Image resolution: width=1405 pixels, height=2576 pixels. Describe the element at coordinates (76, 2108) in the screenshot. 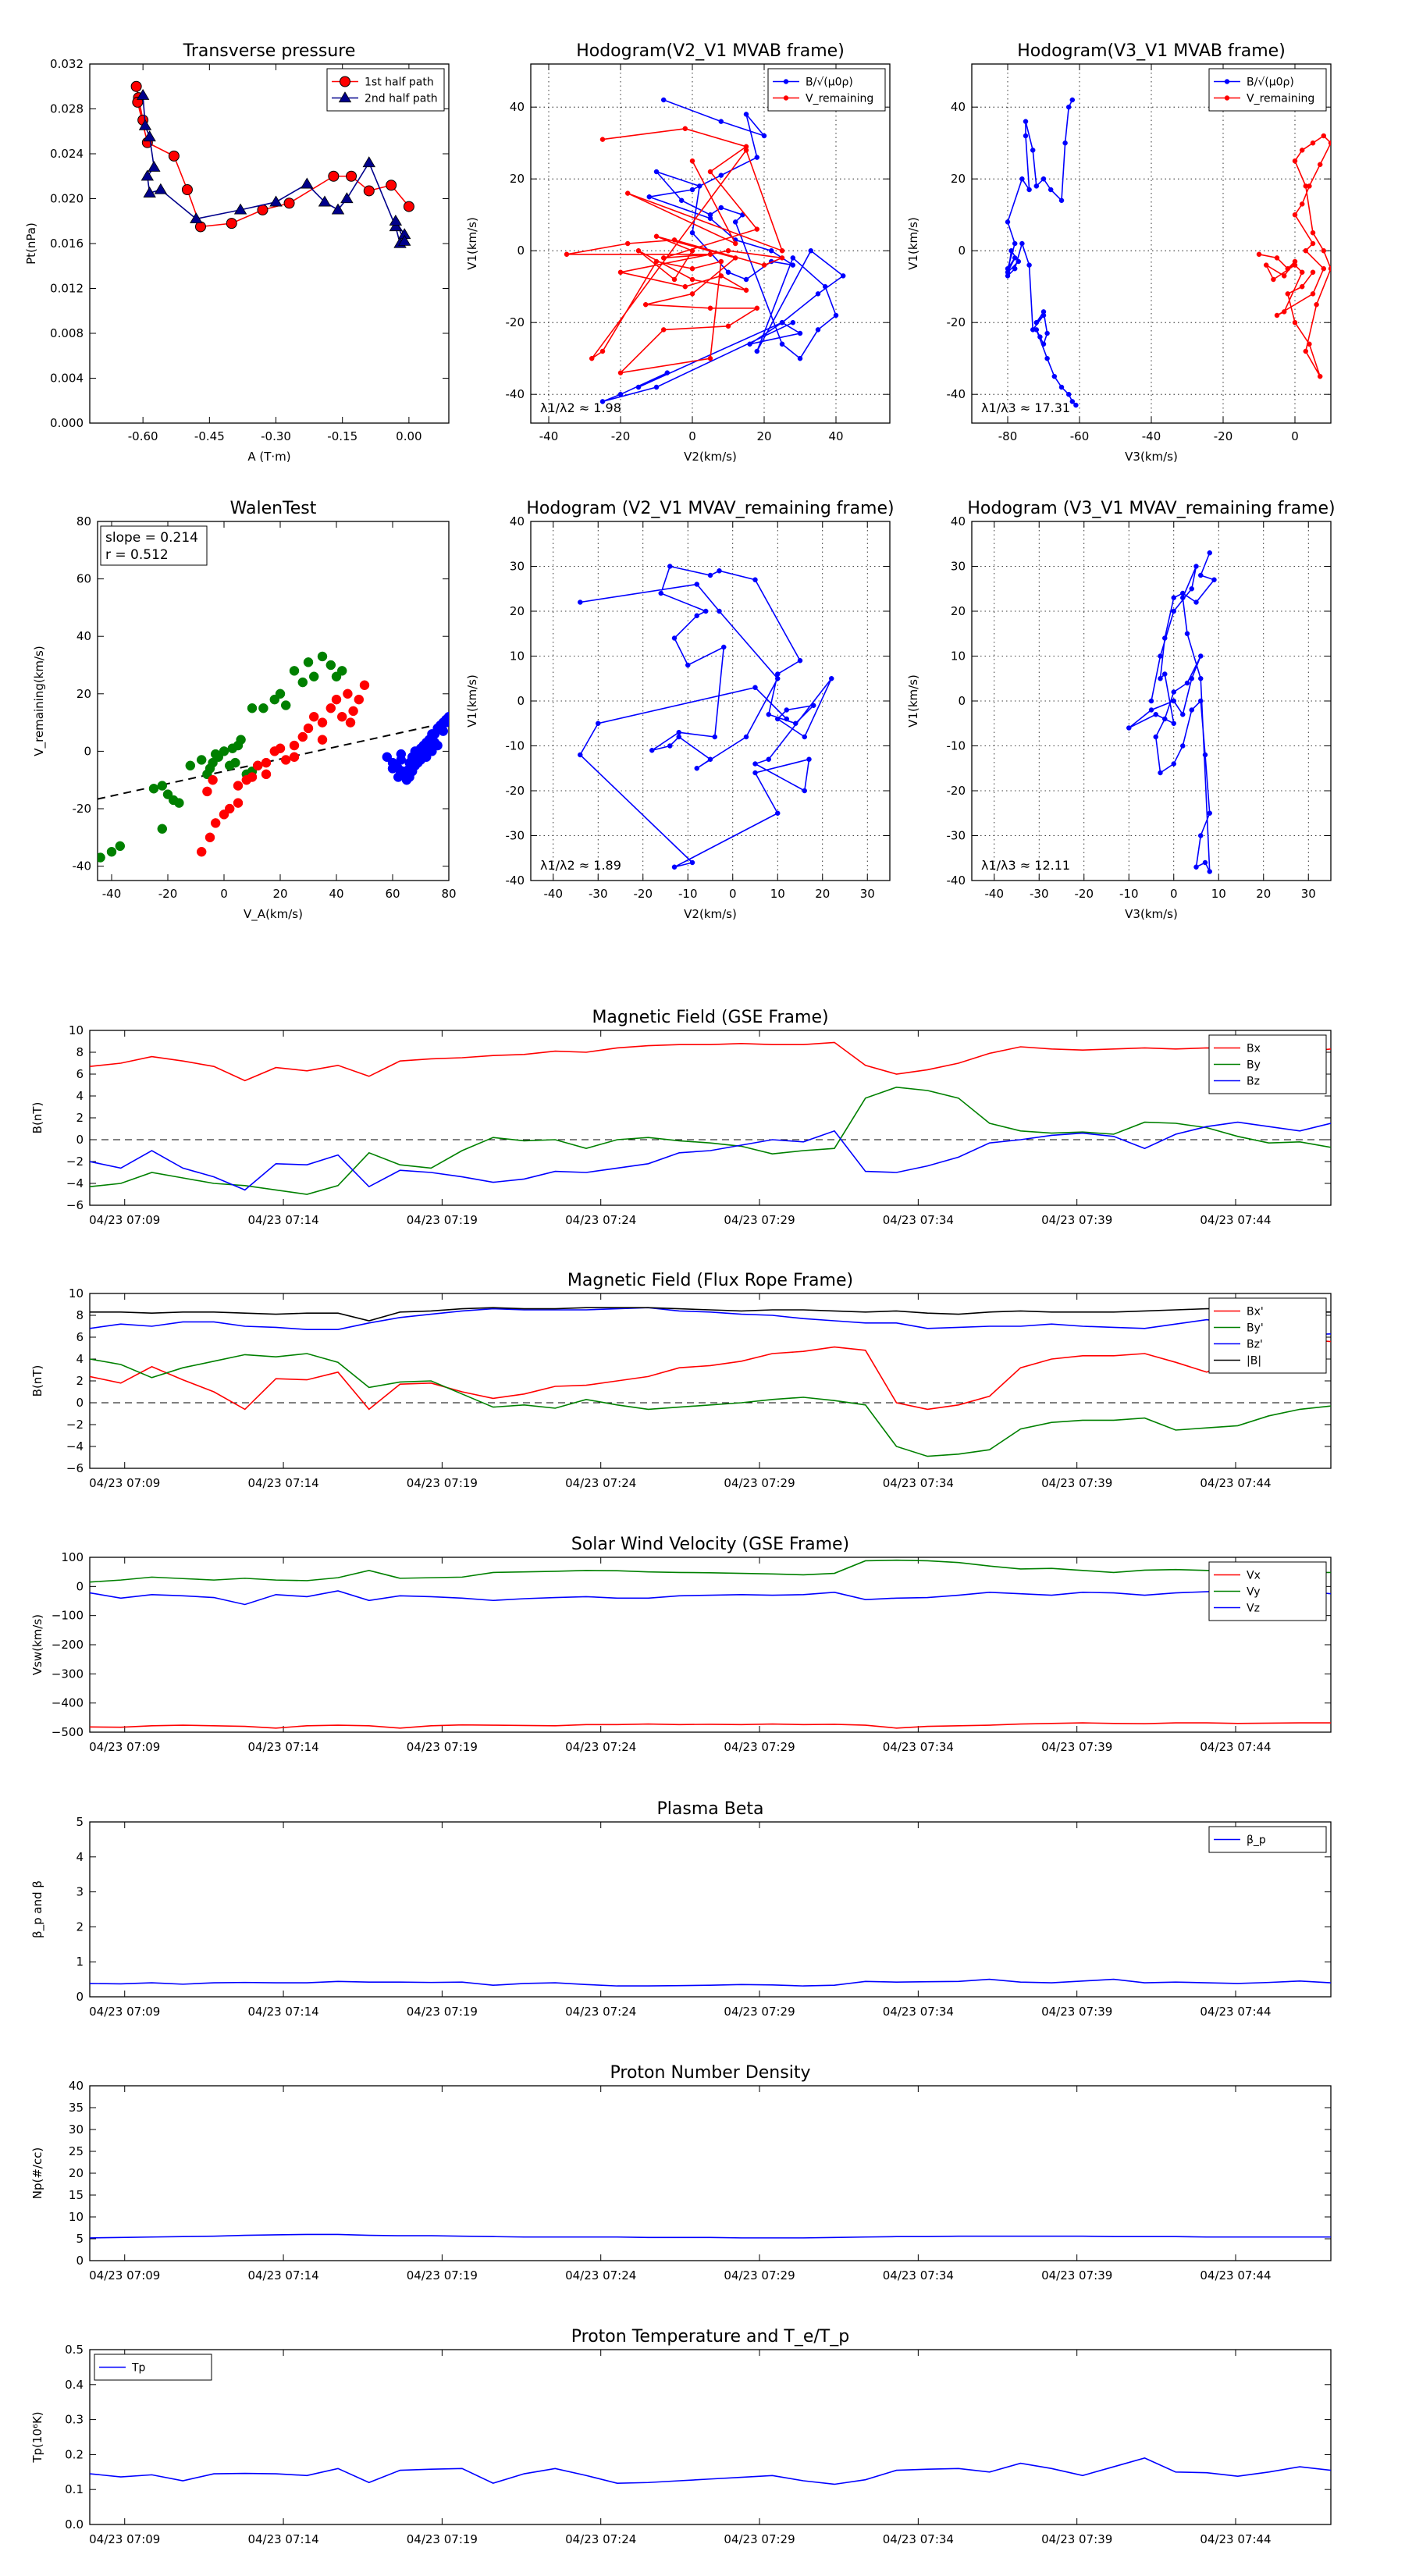

I see `y-tick-label: 35` at that location.